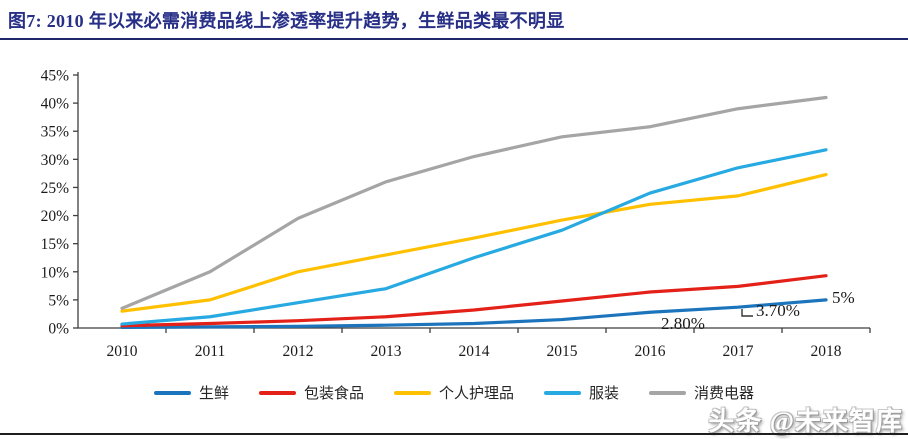  I want to click on y-axis-tick-label: 25%, so click(55, 188).